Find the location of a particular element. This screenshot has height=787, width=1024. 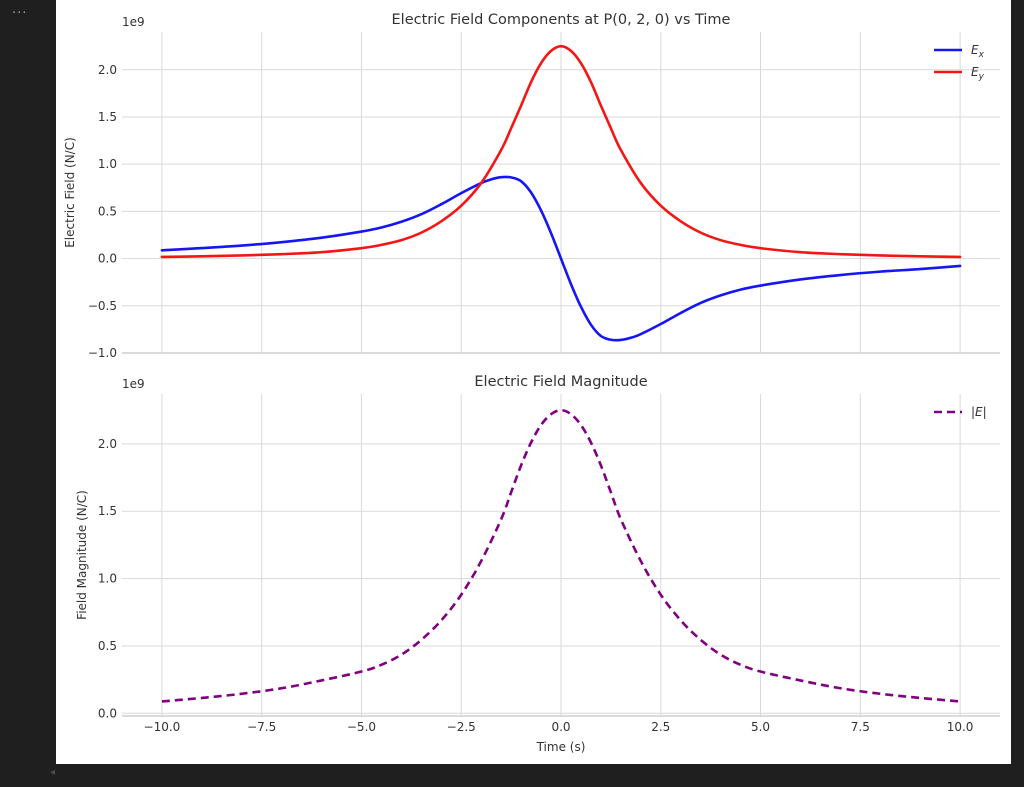

x-tick-label: −2.5 is located at coordinates (461, 727).